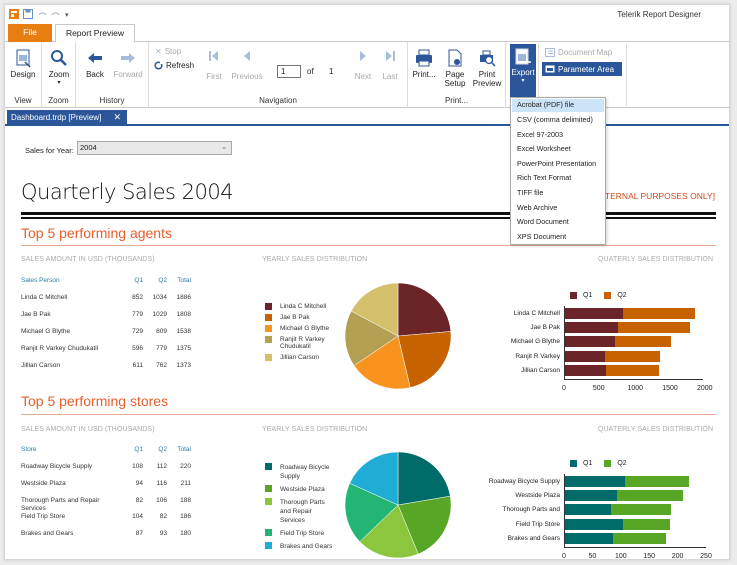 This screenshot has height=565, width=737. What do you see at coordinates (106, 348) in the screenshot?
I see `table-row: Ranjit R Varkey Chudukatil 596 779 1375` at bounding box center [106, 348].